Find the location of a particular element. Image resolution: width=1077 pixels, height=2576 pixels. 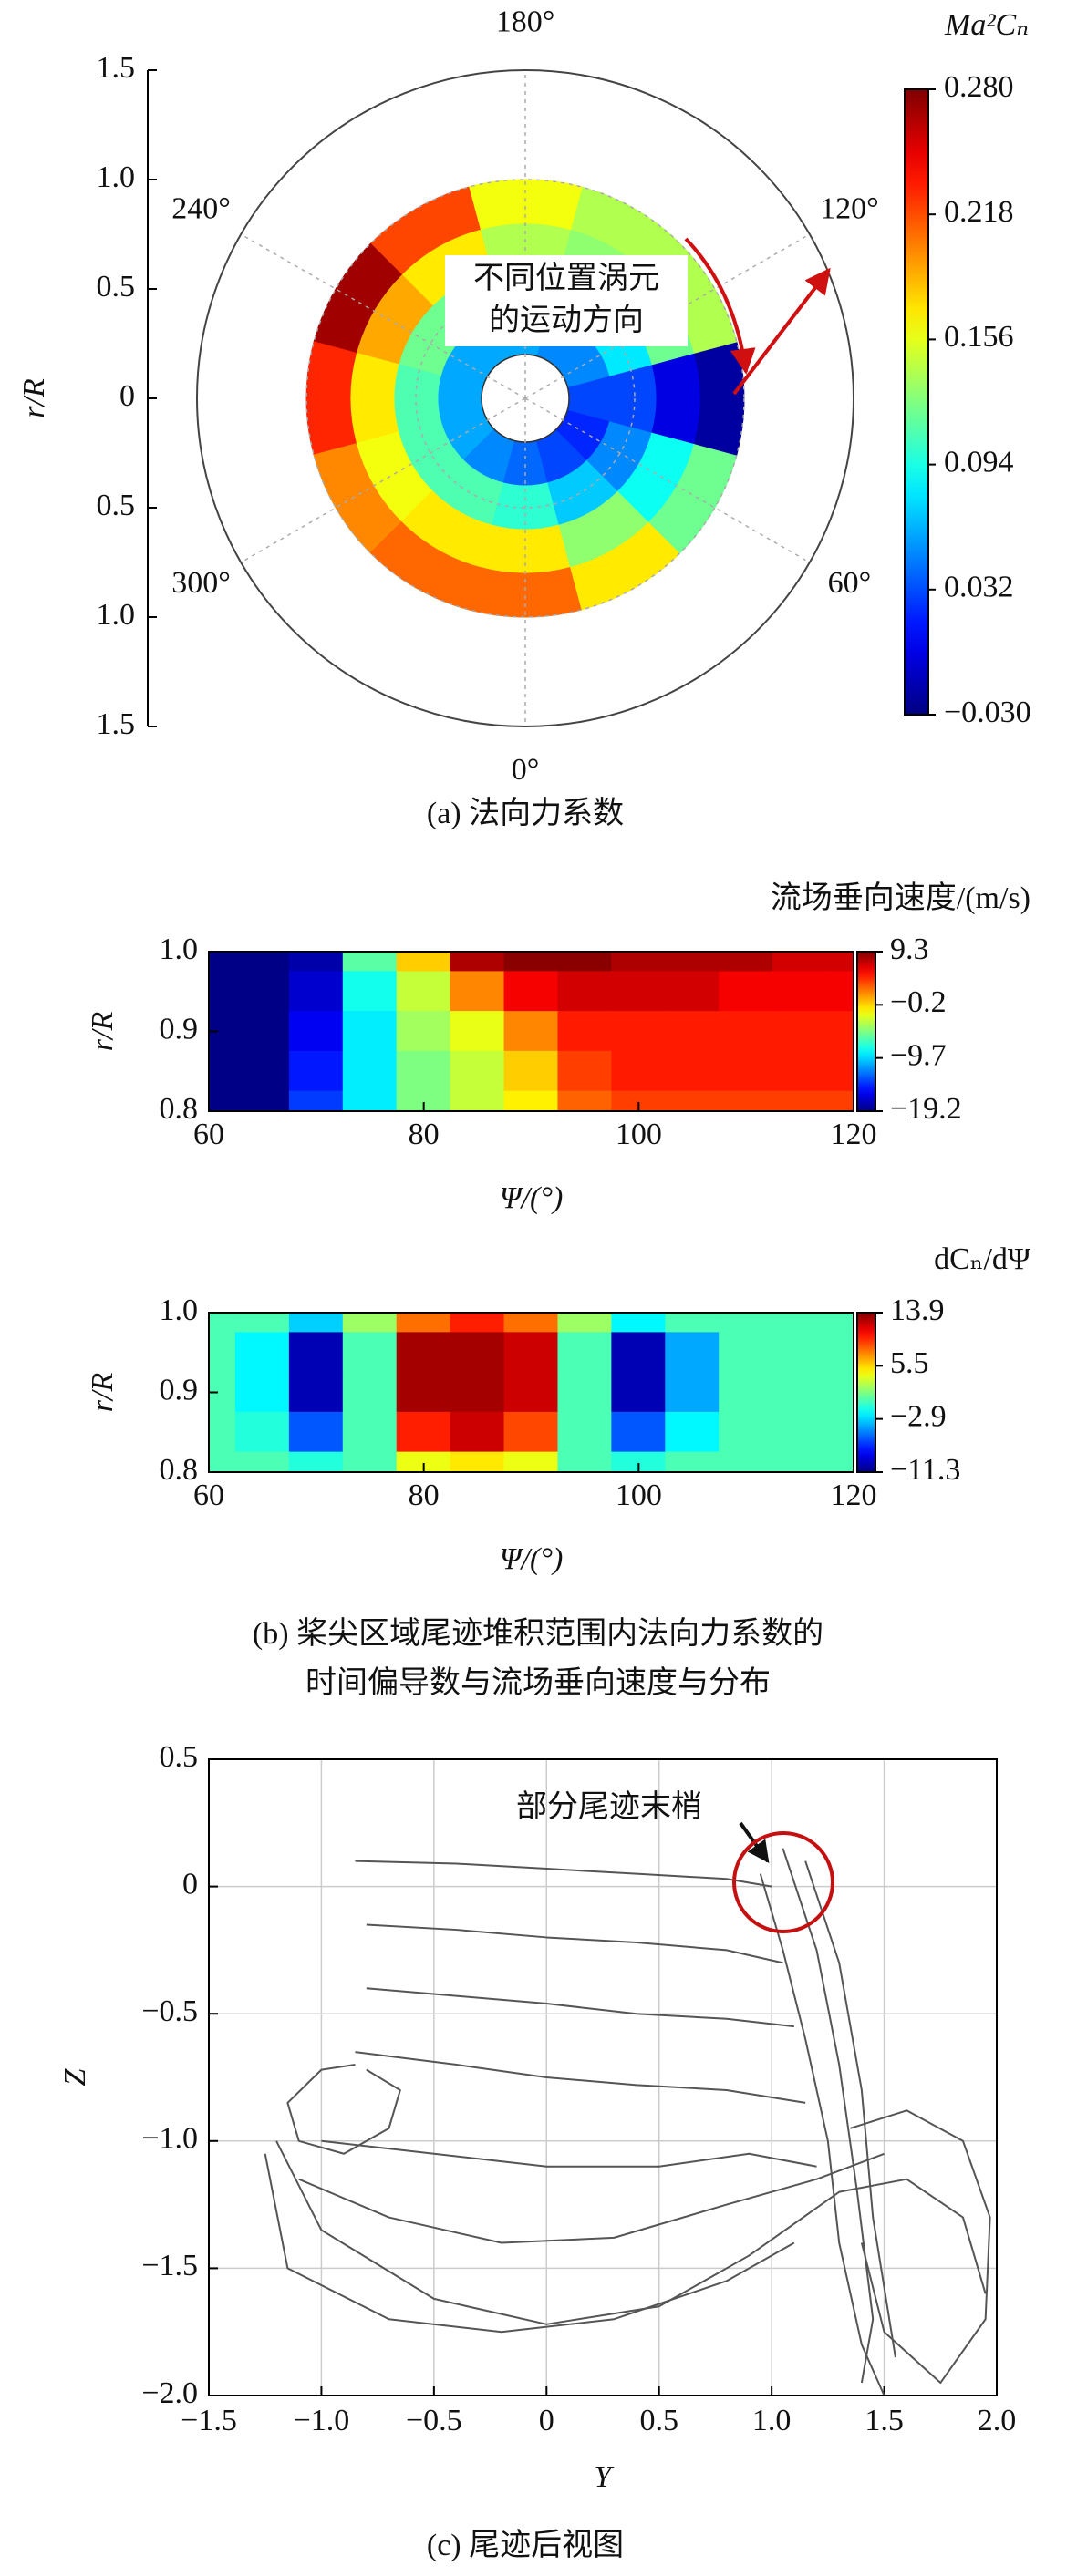

x-tick-label: 60 is located at coordinates (208, 1134).